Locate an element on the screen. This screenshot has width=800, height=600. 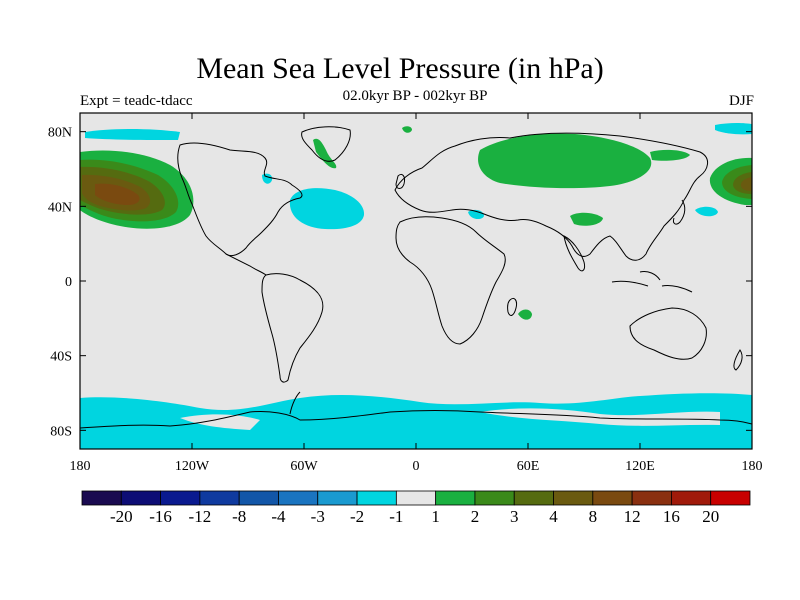
south-america-coast is located at coordinates (292, 328).